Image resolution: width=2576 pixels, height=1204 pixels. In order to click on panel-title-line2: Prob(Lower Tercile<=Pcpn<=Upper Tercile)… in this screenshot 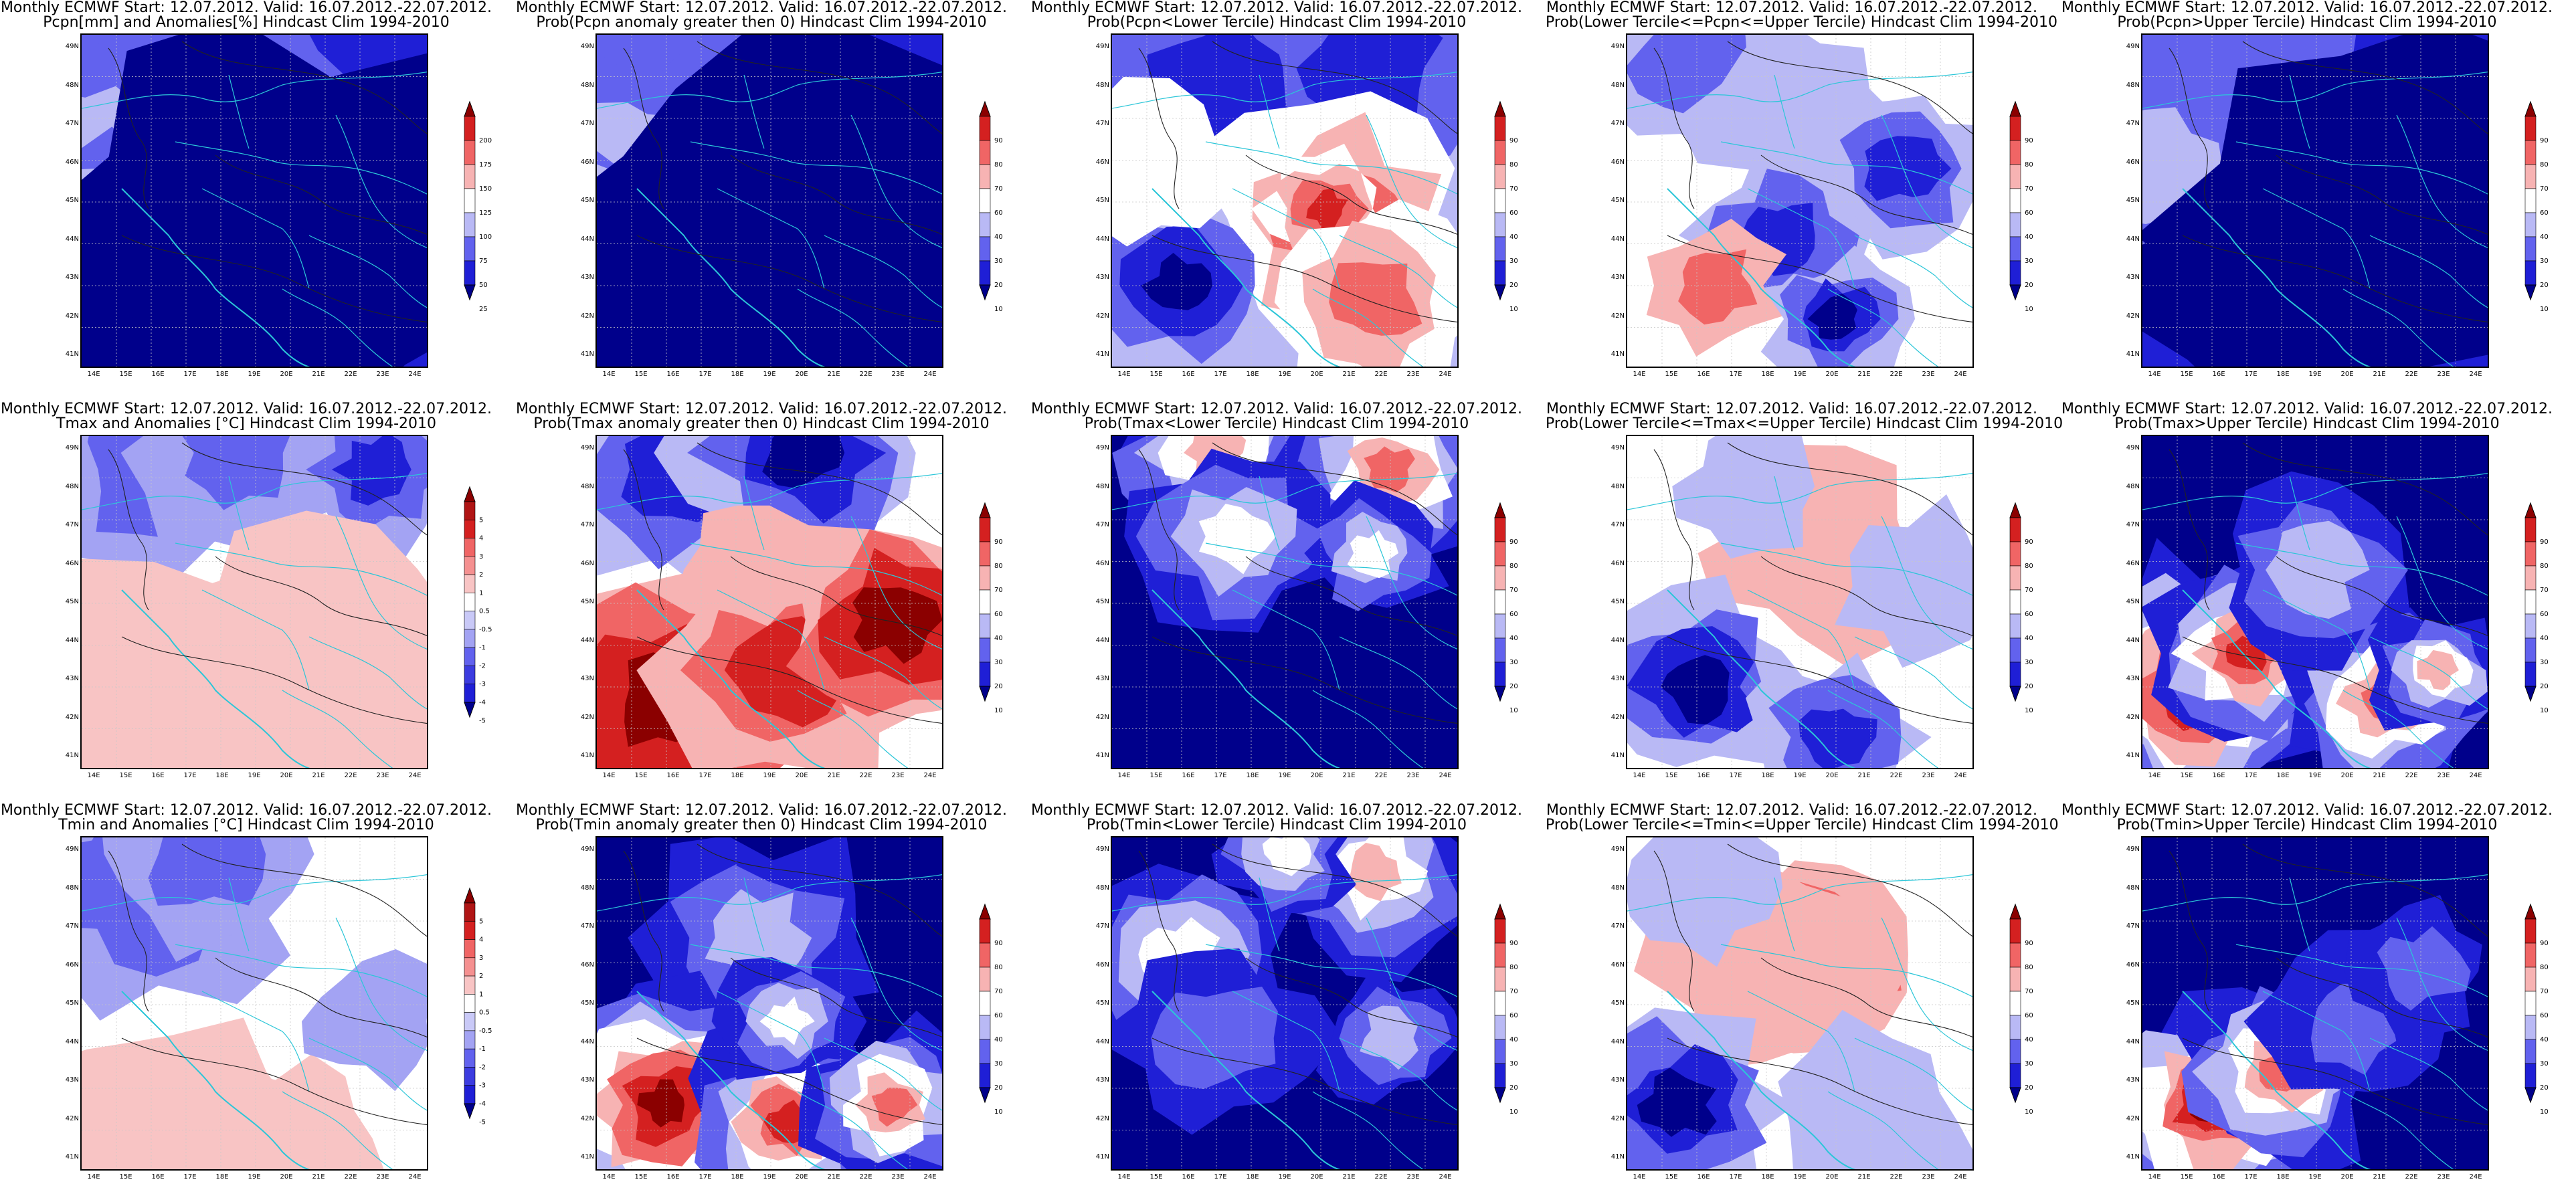, I will do `click(1801, 22)`.